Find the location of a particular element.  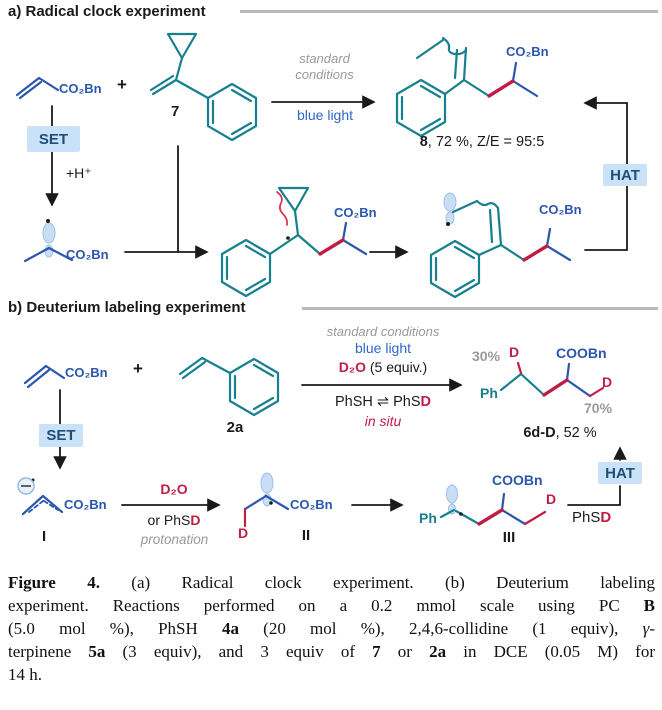

plus-sign-b: + is located at coordinates (138, 368).